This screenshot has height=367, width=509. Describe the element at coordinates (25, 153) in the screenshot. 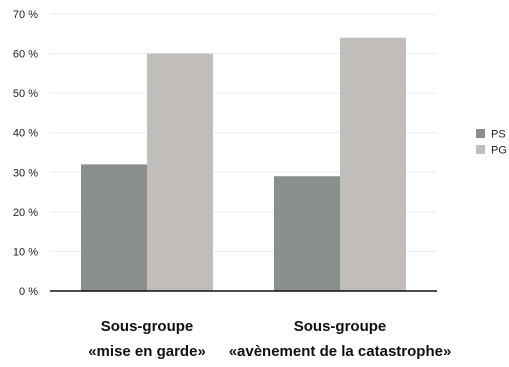

I see `y-axis-ticks: 0 % 10 % 20 % 30 % 40 % 50 % 60 % 70 %` at that location.